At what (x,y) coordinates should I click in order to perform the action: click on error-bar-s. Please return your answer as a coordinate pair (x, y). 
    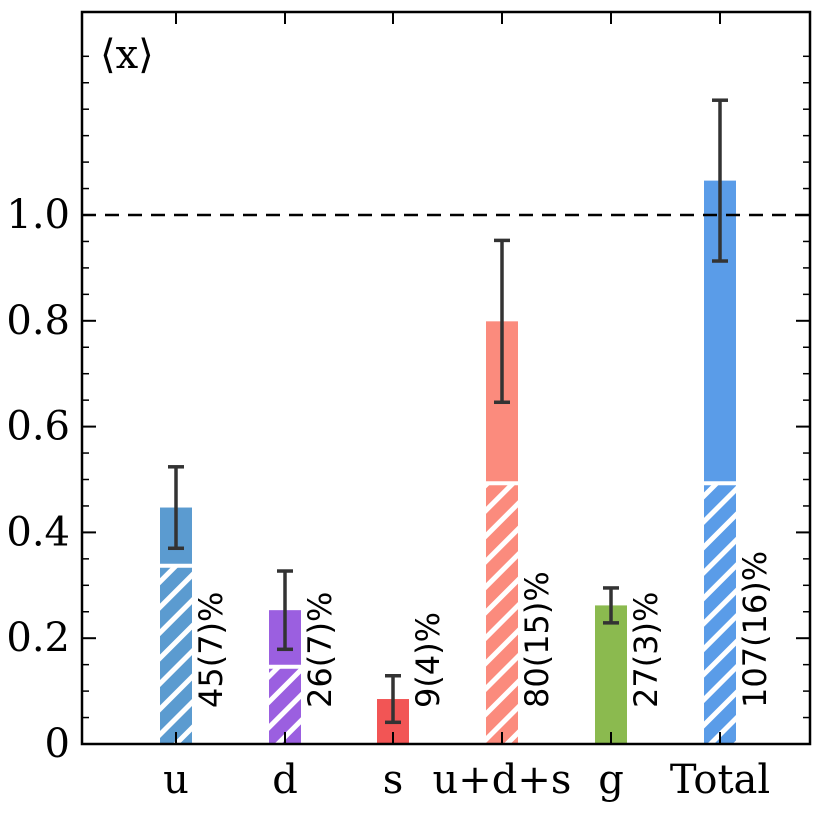
    Looking at the image, I should click on (393, 699).